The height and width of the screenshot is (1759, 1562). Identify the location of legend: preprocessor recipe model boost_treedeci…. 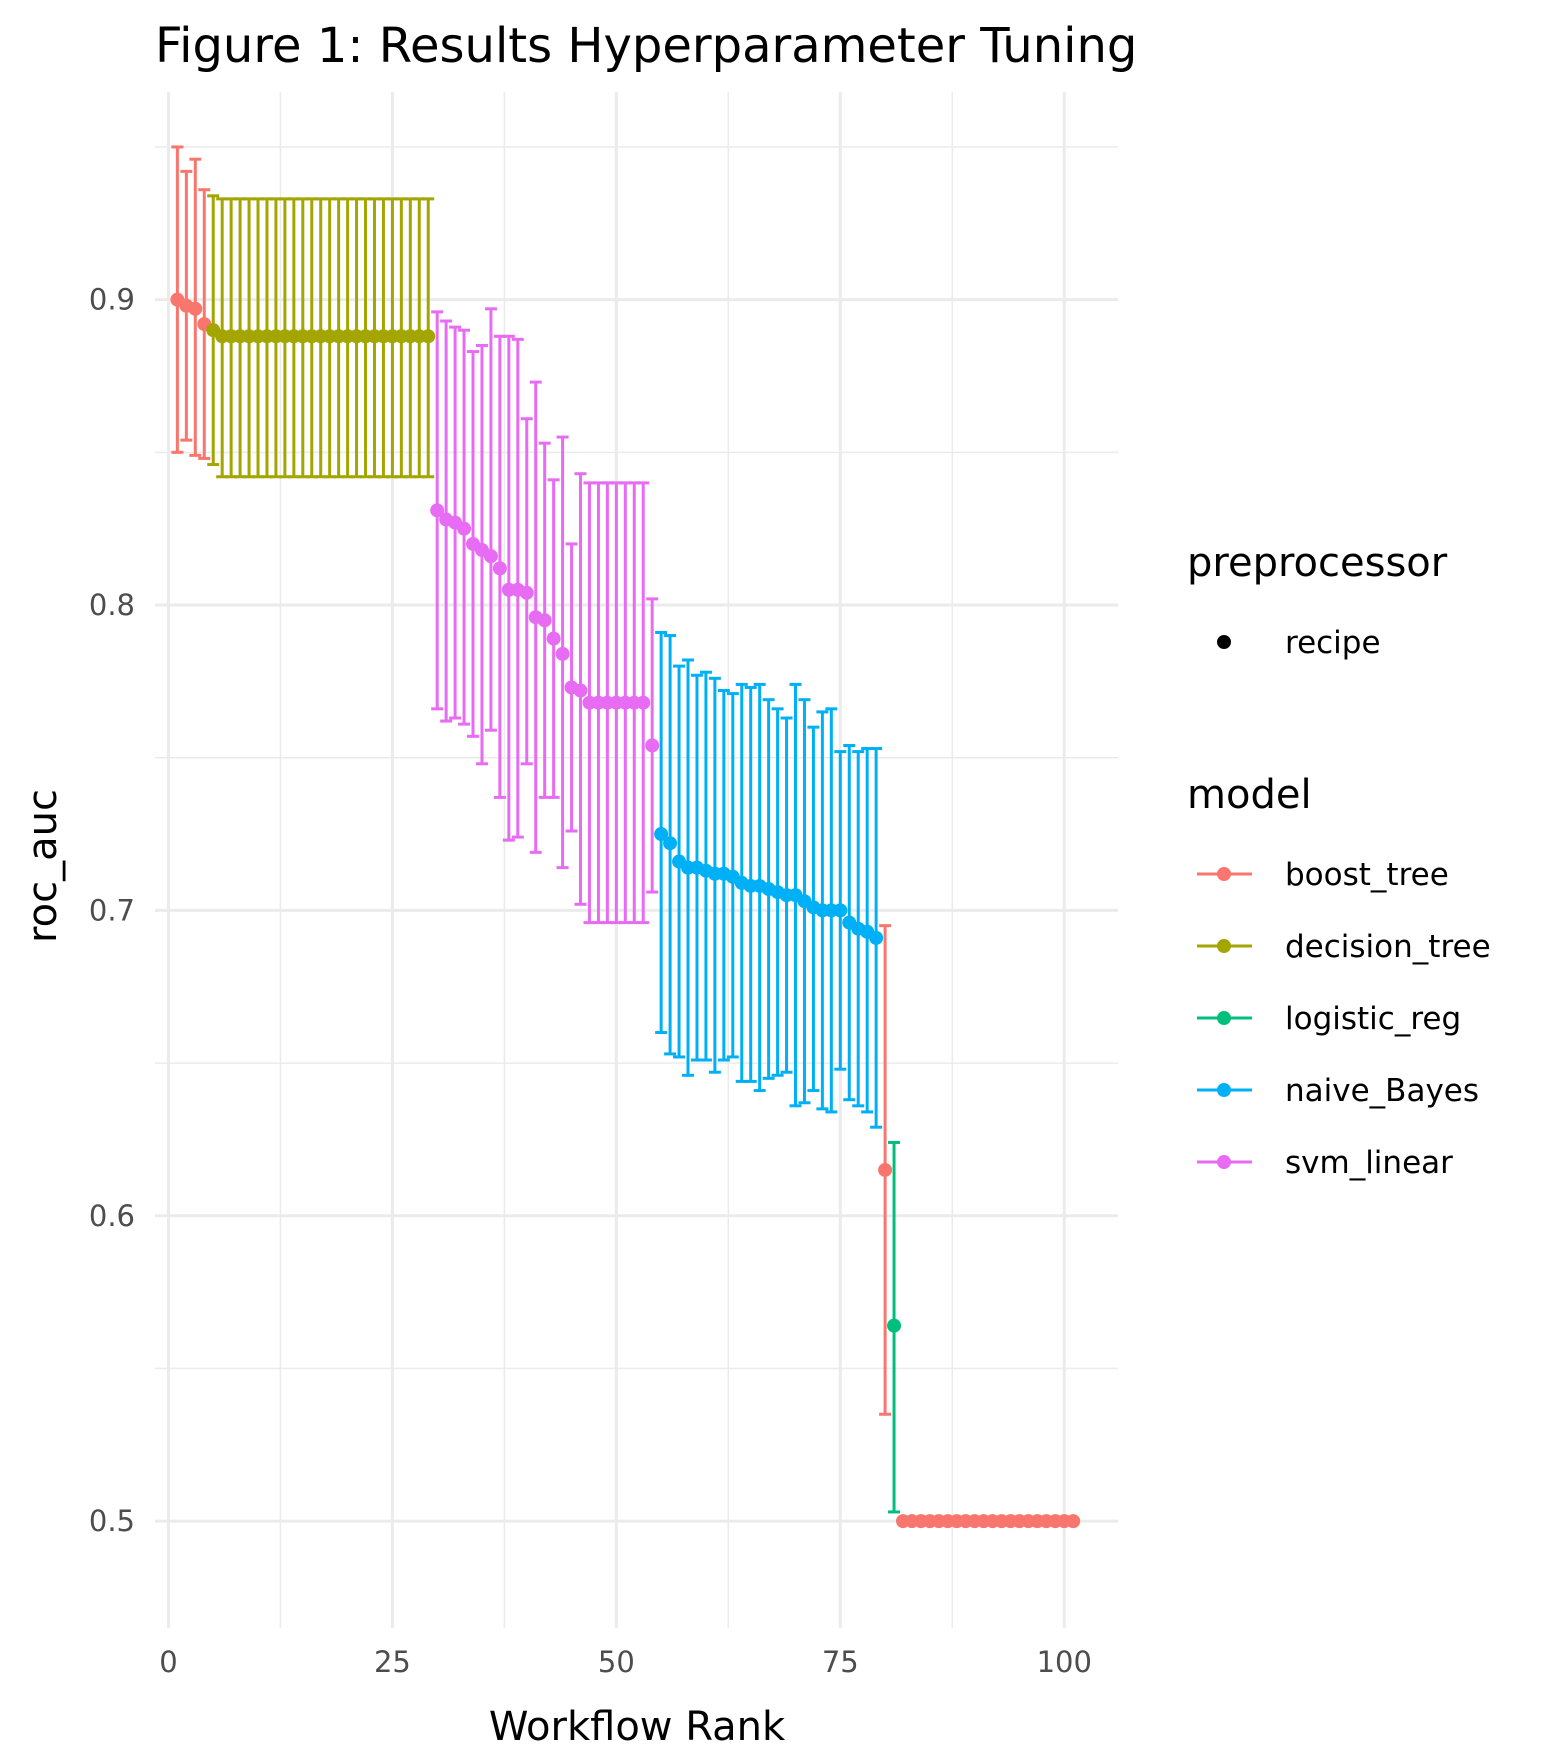
(1339, 860).